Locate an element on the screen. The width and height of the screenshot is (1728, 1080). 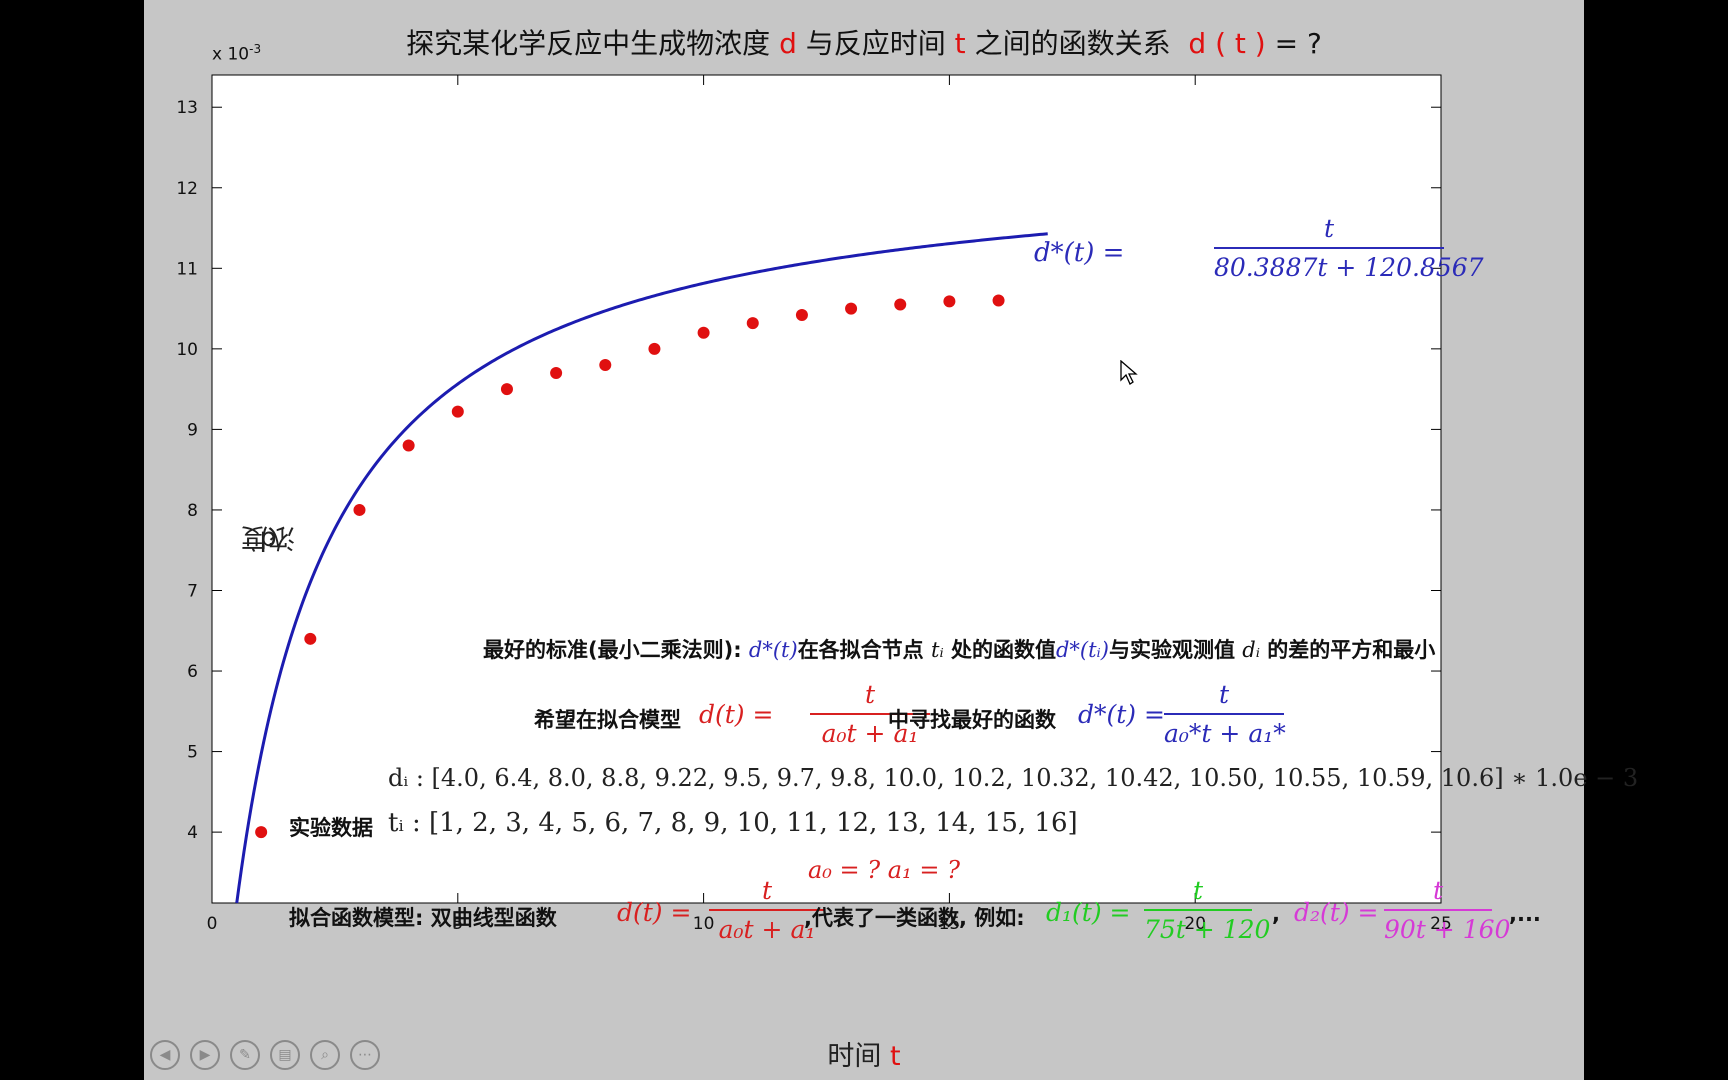
y-tick-label: 8 is located at coordinates (192, 511).